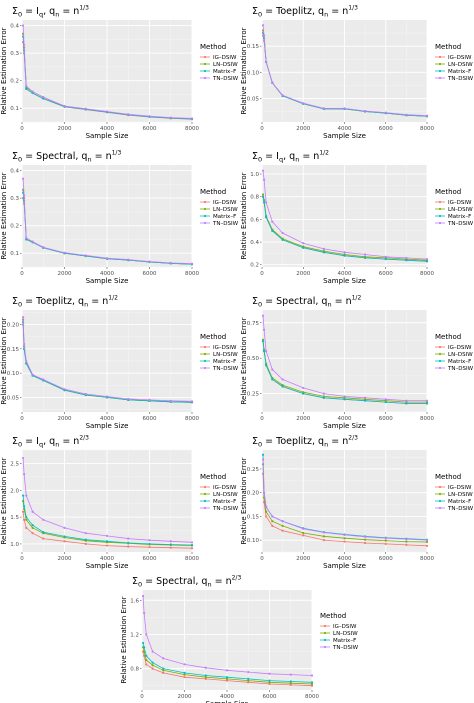 The width and height of the screenshot is (474, 703). What do you see at coordinates (293, 11) in the screenshot?
I see `chart-title-part: = Toeplitz, q` at bounding box center [293, 11].